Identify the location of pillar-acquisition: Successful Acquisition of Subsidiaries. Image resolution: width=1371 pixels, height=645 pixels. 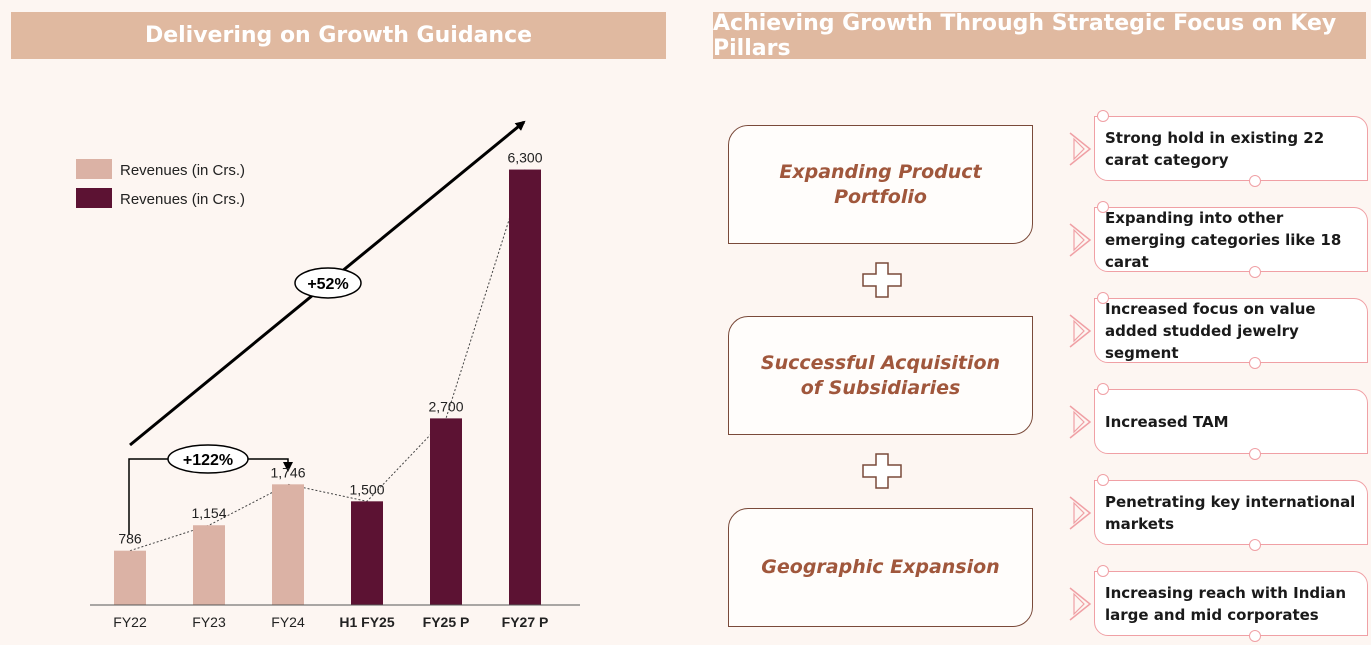
(880, 375).